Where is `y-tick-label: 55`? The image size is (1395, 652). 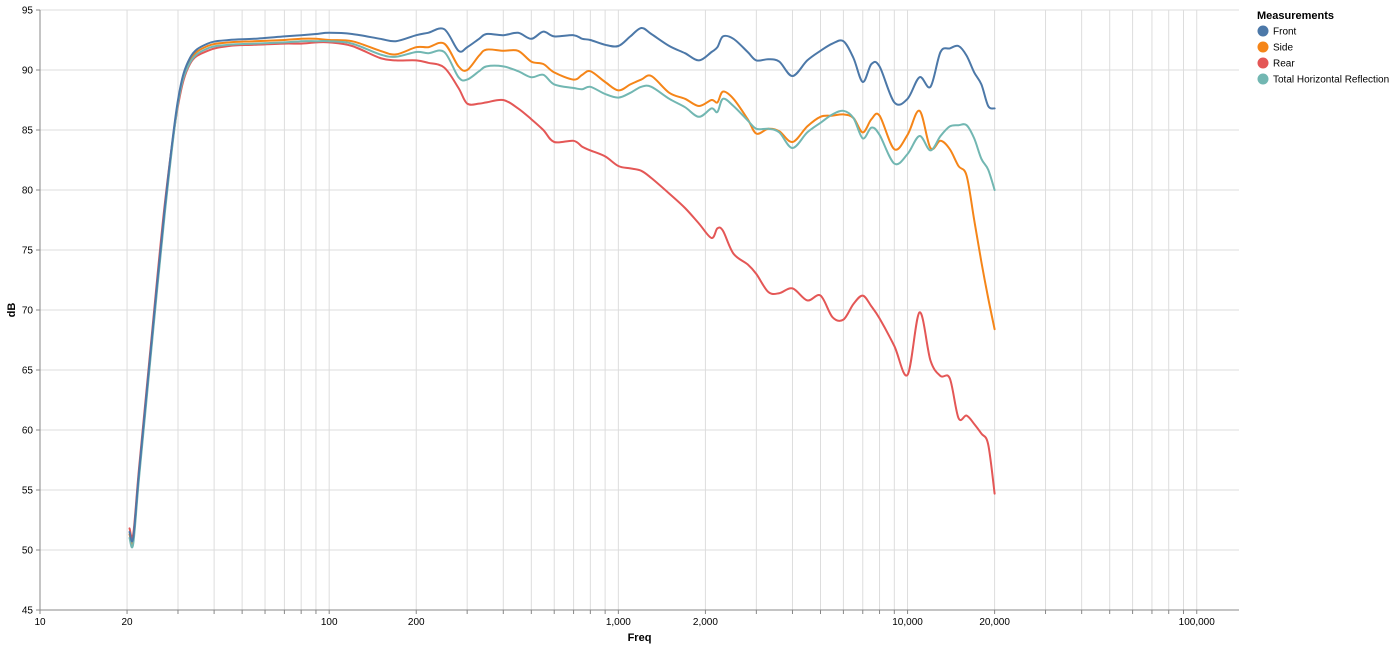 y-tick-label: 55 is located at coordinates (28, 491).